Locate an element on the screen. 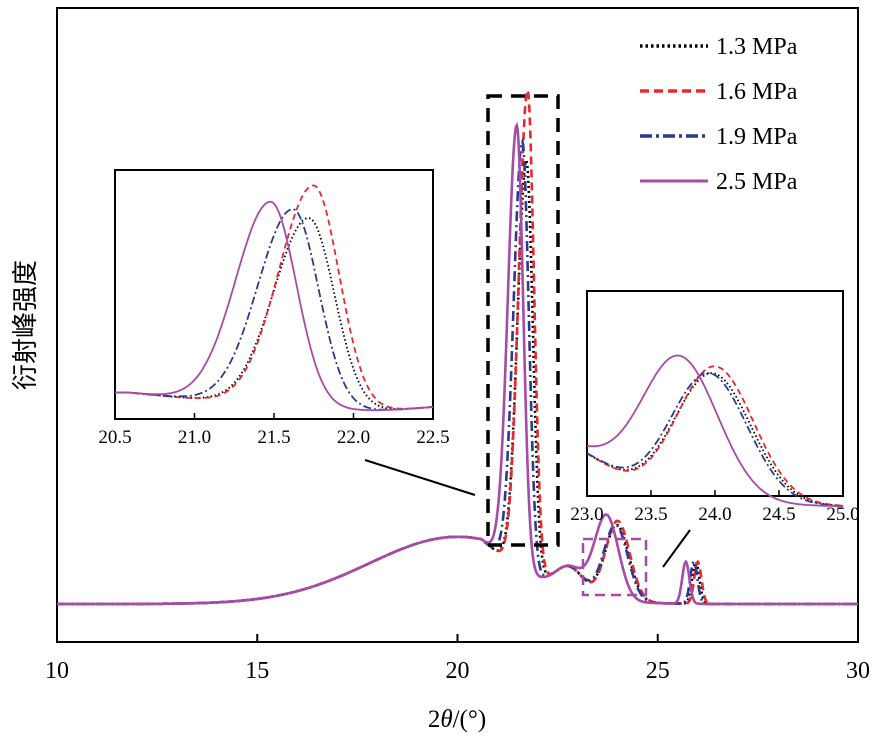  legend: 1.3 MPa 1.6 MPa 1.9 MPa 2.5 MPa is located at coordinates (719, 114).